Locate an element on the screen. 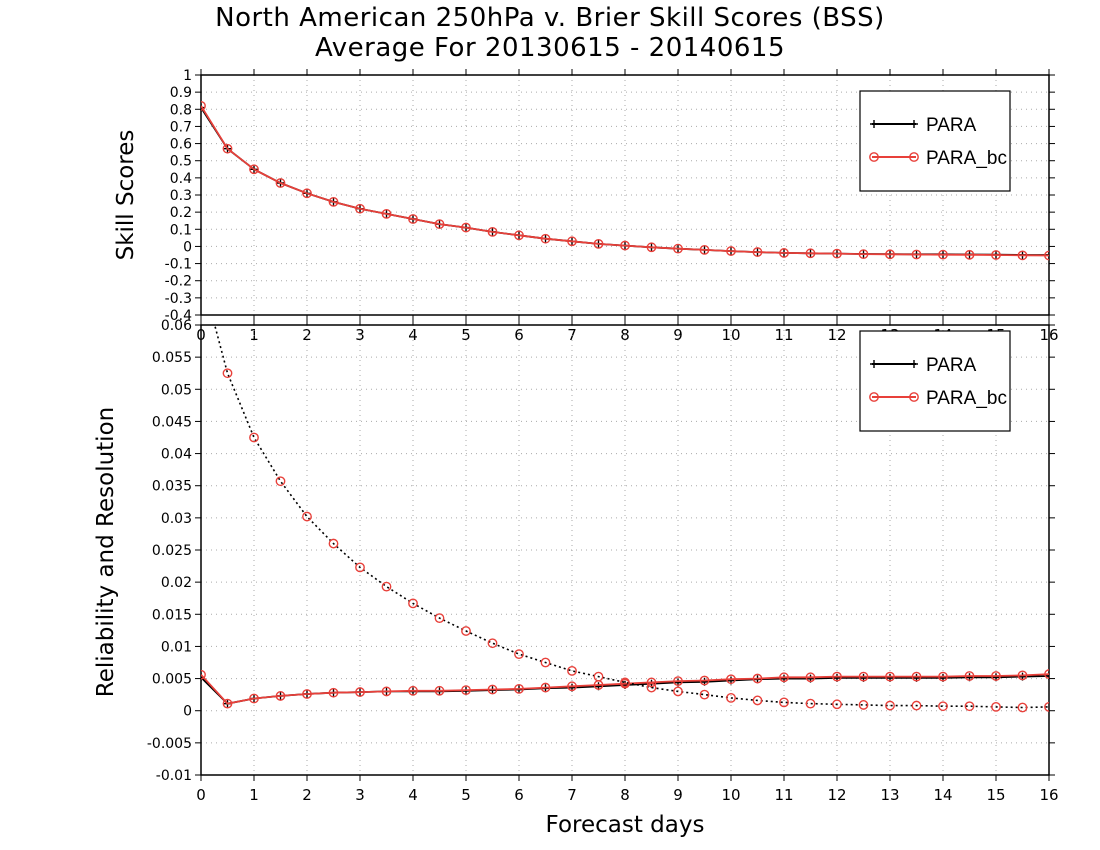 This screenshot has width=1100, height=850. y-tick-label: 0.5 is located at coordinates (181, 162).